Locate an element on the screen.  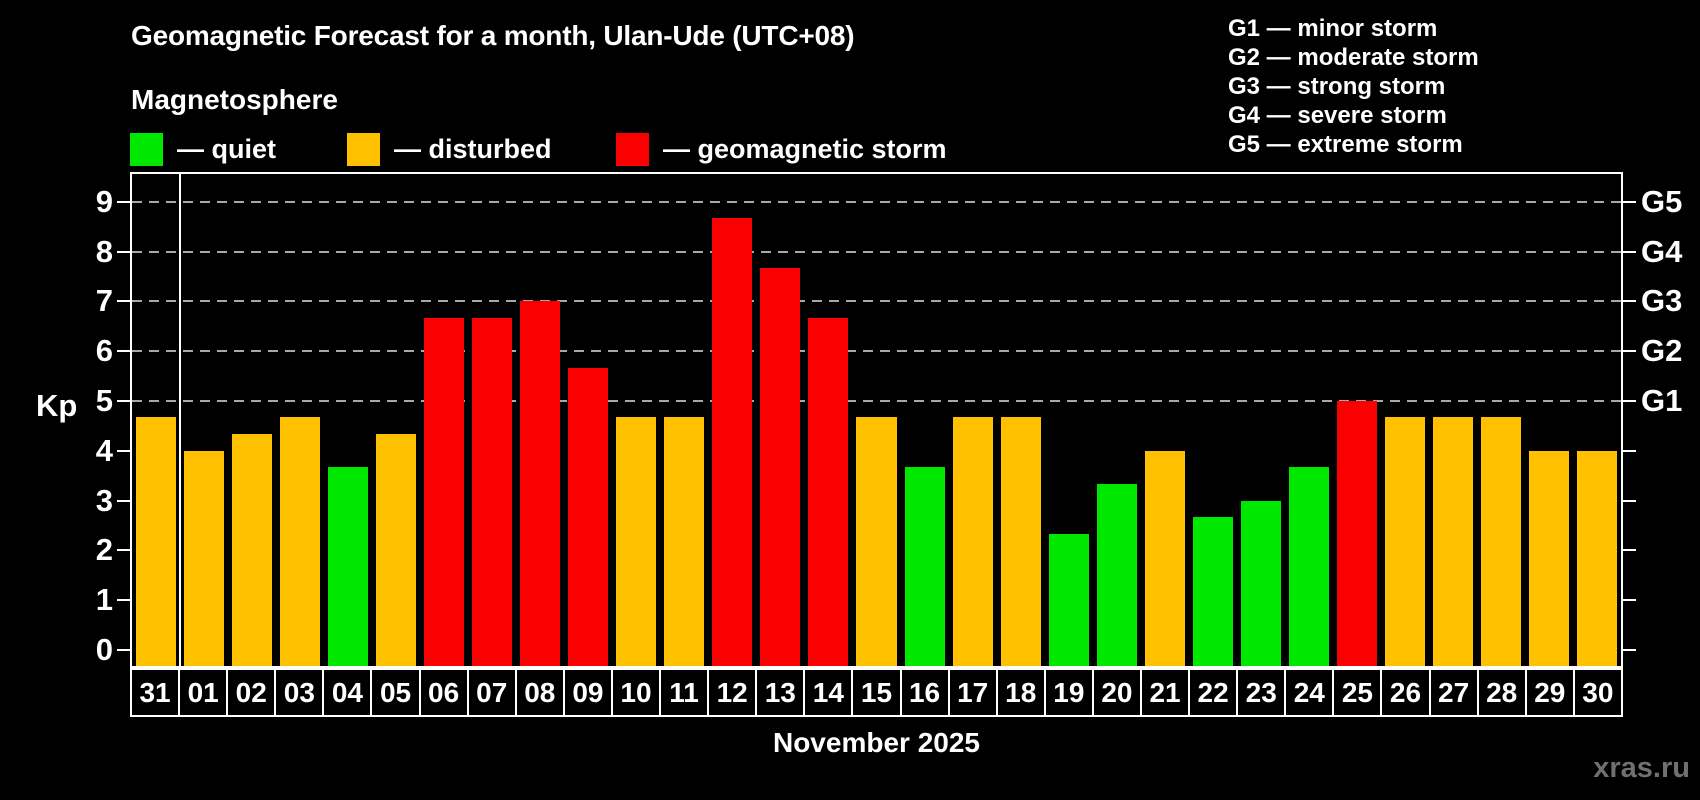
y-tick-label-0: 0 is located at coordinates (104, 649).